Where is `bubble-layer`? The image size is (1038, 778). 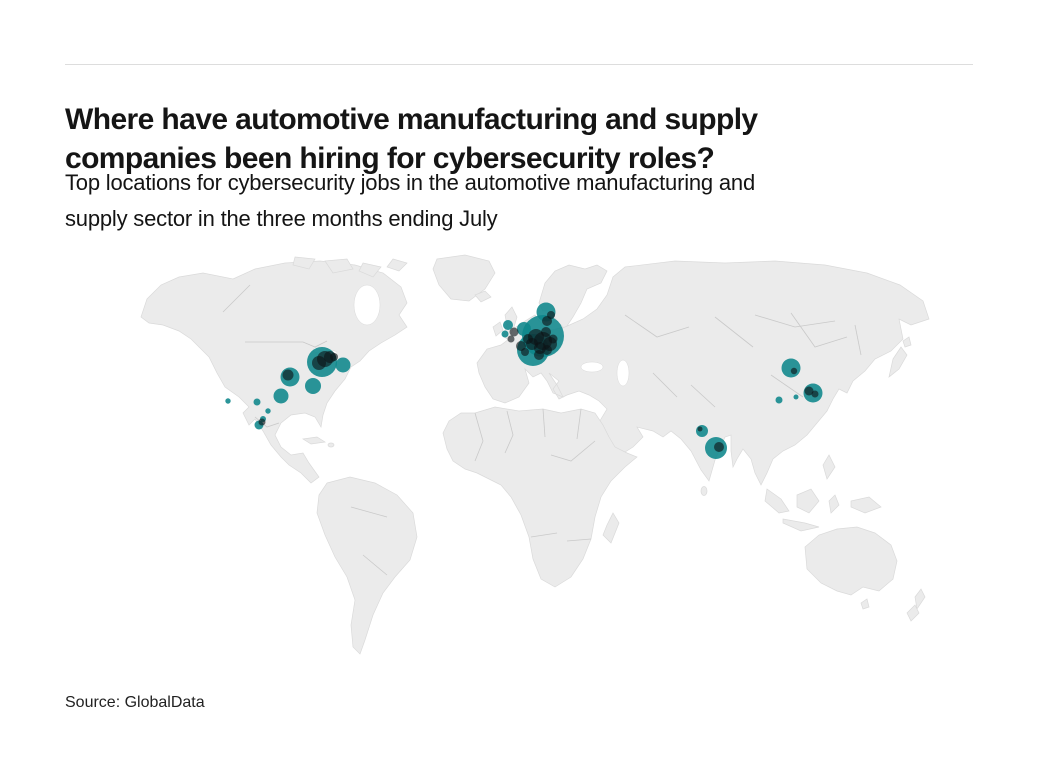 bubble-layer is located at coordinates (524, 380).